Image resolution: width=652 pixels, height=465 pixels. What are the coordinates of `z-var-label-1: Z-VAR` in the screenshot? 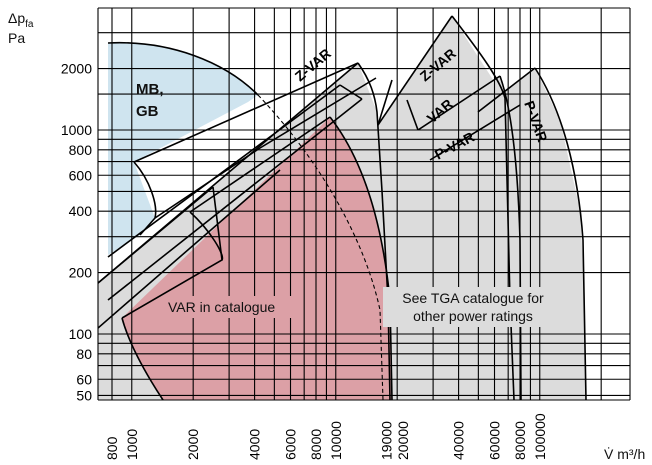 It's located at (313, 64).